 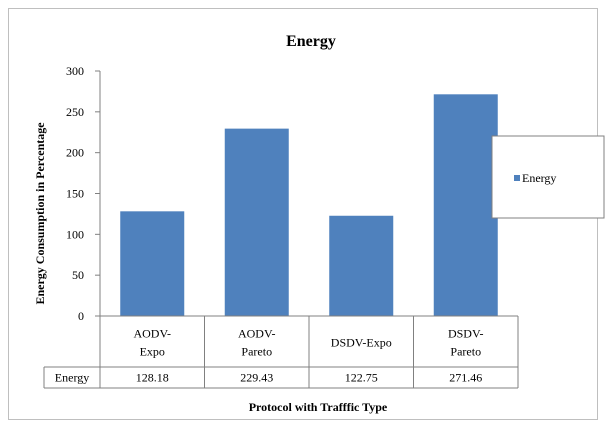 What do you see at coordinates (152, 378) in the screenshot?
I see `table-value: 128.18` at bounding box center [152, 378].